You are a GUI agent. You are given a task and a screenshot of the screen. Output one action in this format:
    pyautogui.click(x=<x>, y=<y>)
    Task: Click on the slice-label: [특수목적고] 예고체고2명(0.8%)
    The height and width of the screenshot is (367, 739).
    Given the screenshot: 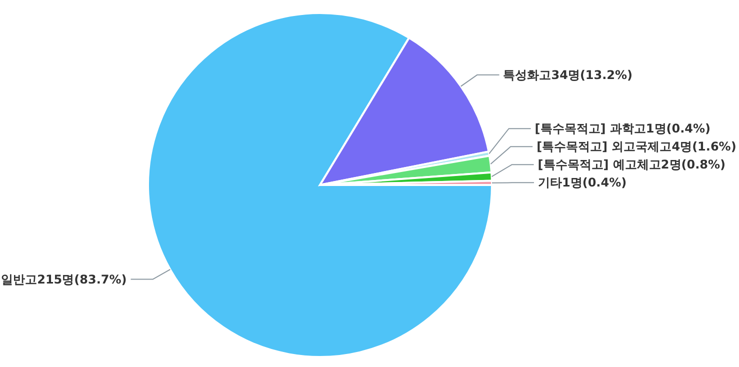 What is the action you would take?
    pyautogui.click(x=632, y=165)
    